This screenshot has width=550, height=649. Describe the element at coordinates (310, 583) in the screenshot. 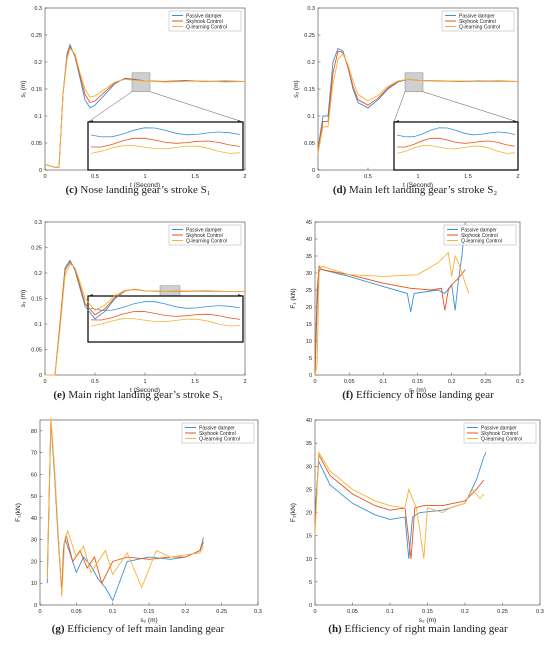

I see `y-tick-label: 5` at that location.